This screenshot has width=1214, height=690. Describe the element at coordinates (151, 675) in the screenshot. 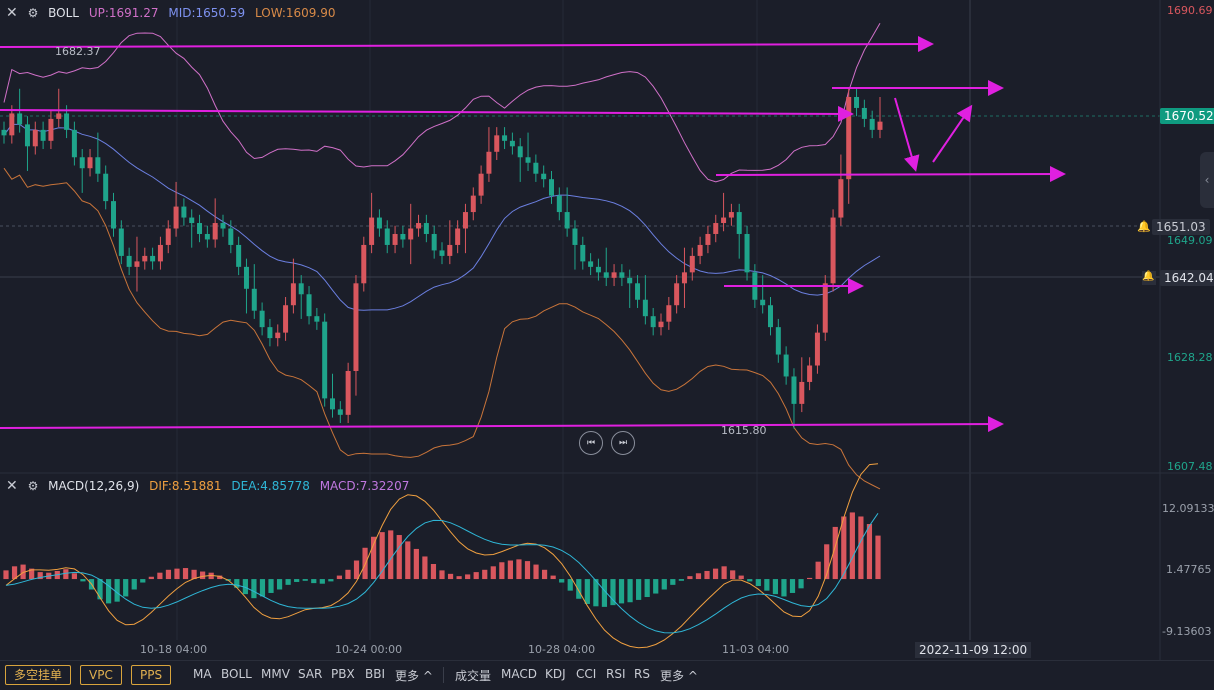

I see `pps-button: PPS` at that location.